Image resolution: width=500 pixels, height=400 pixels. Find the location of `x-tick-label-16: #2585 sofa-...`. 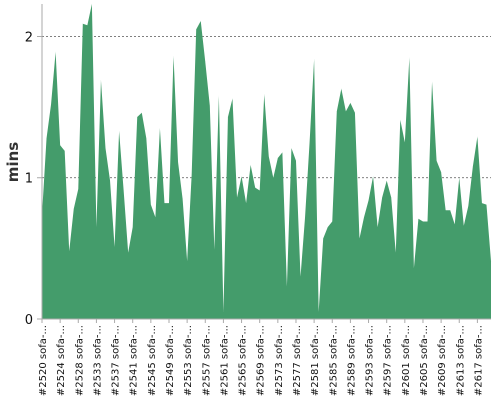

x-tick-label-16: #2585 sofa-... is located at coordinates (333, 360).